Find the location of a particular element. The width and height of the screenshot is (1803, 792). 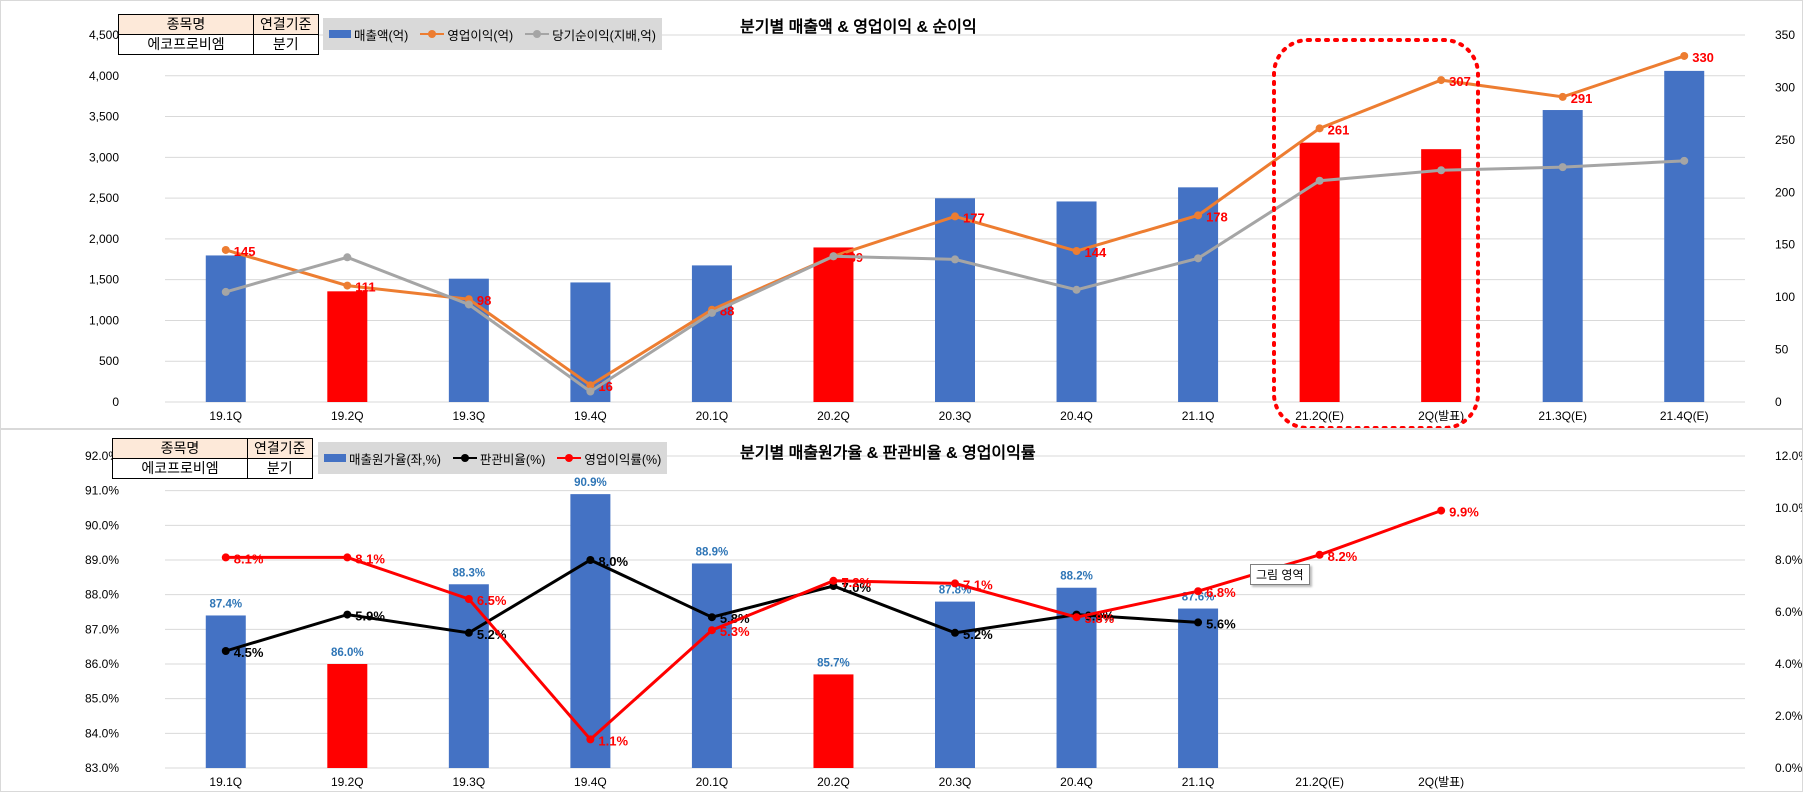

highlight-box is located at coordinates (1376, 233).